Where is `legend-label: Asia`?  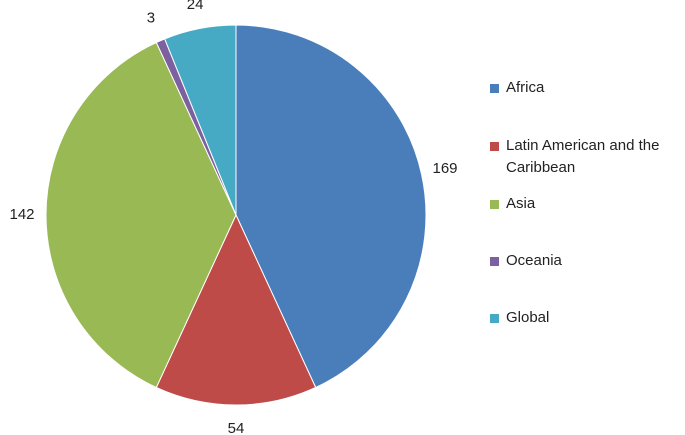 legend-label: Asia is located at coordinates (521, 203).